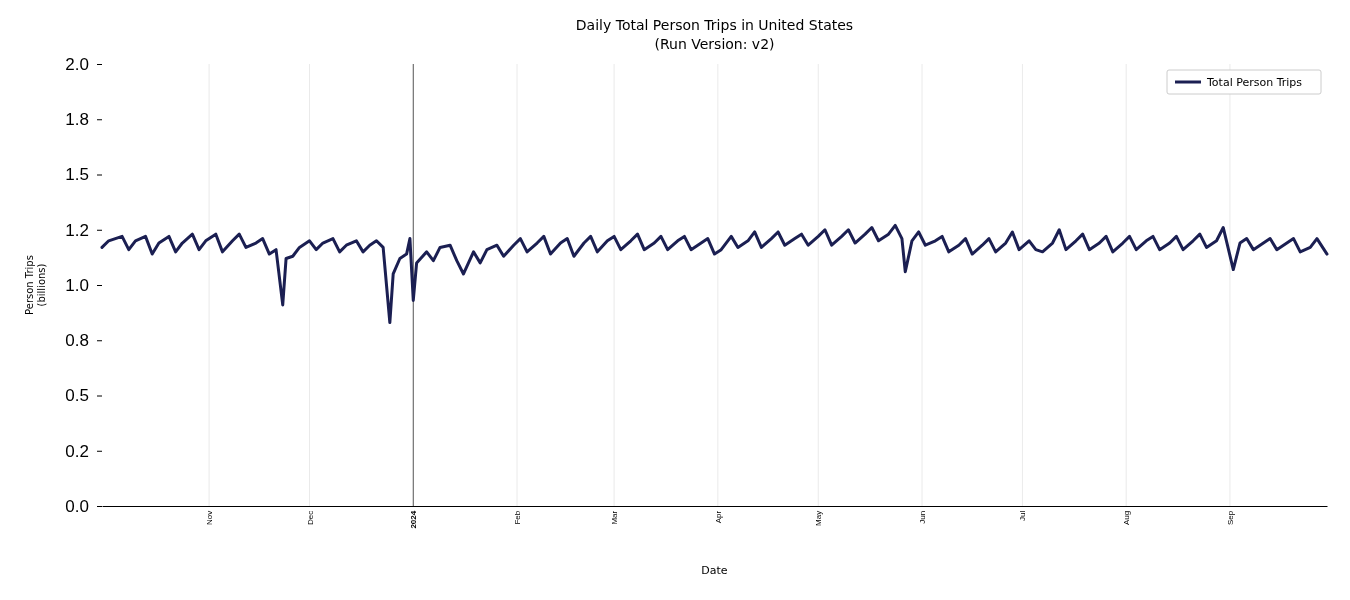 This screenshot has width=1350, height=600. I want to click on y-tick-label: 1.8, so click(77, 120).